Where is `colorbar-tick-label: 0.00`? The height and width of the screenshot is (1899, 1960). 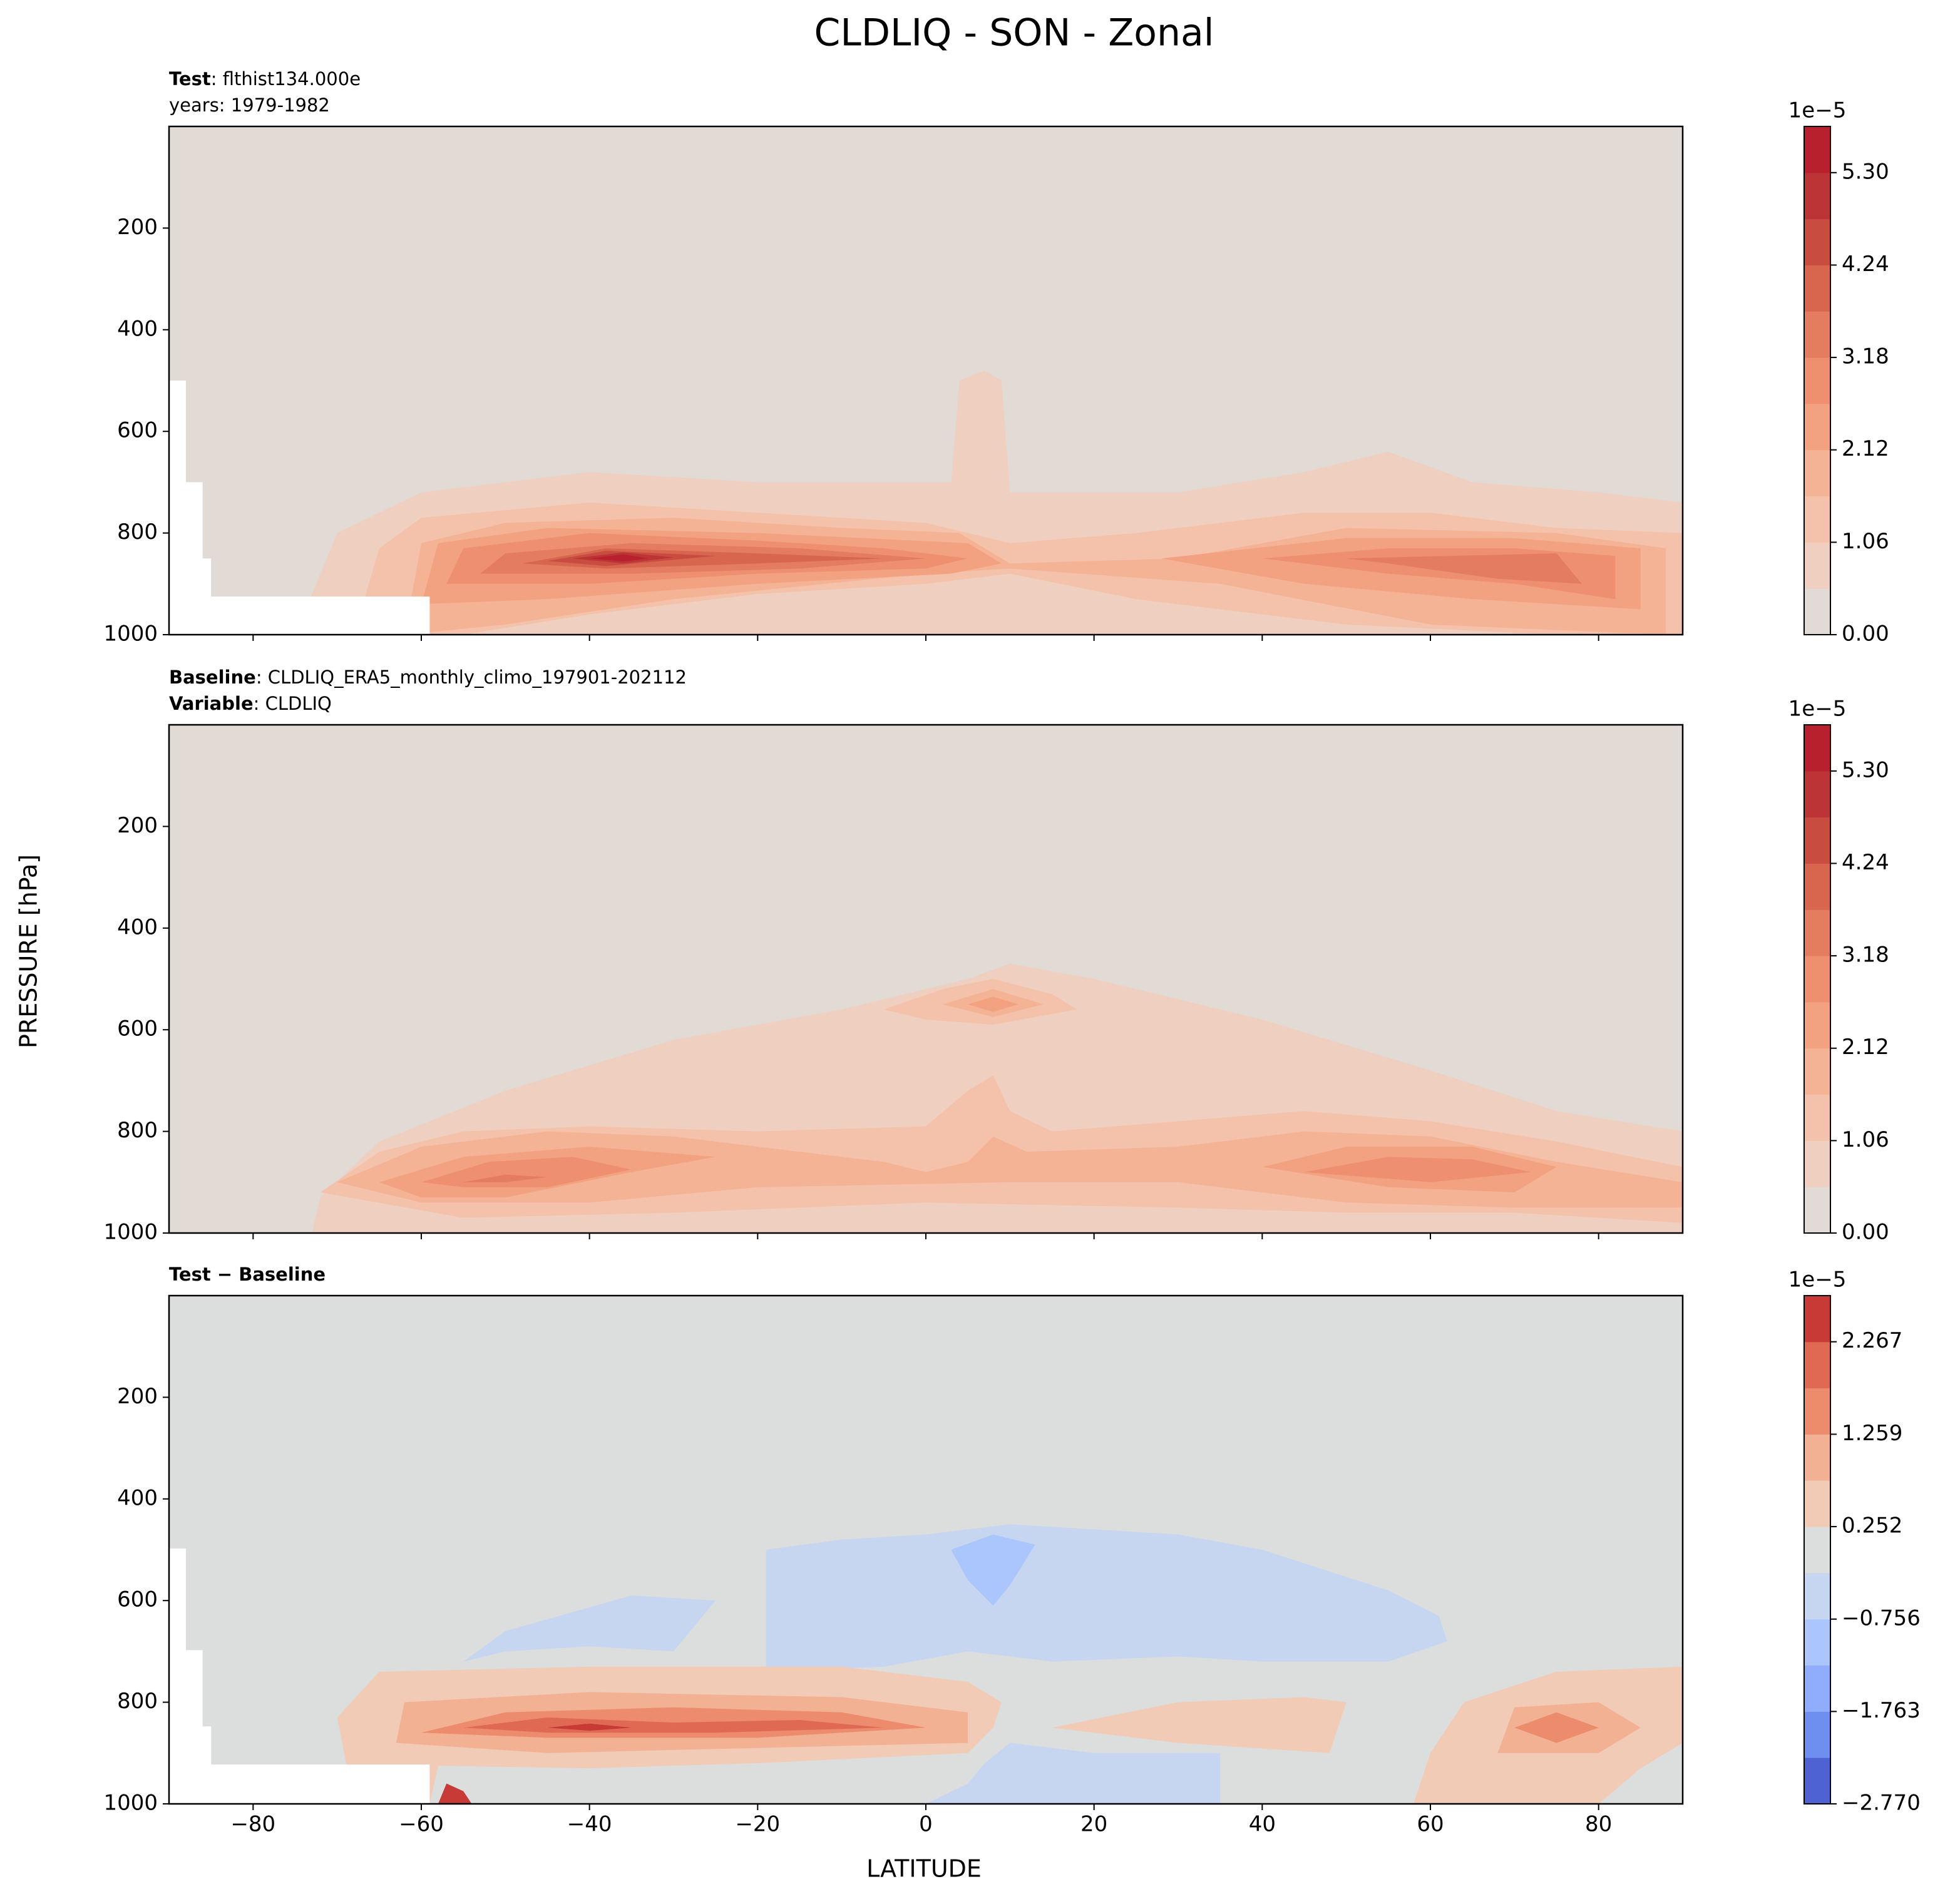 colorbar-tick-label: 0.00 is located at coordinates (1865, 634).